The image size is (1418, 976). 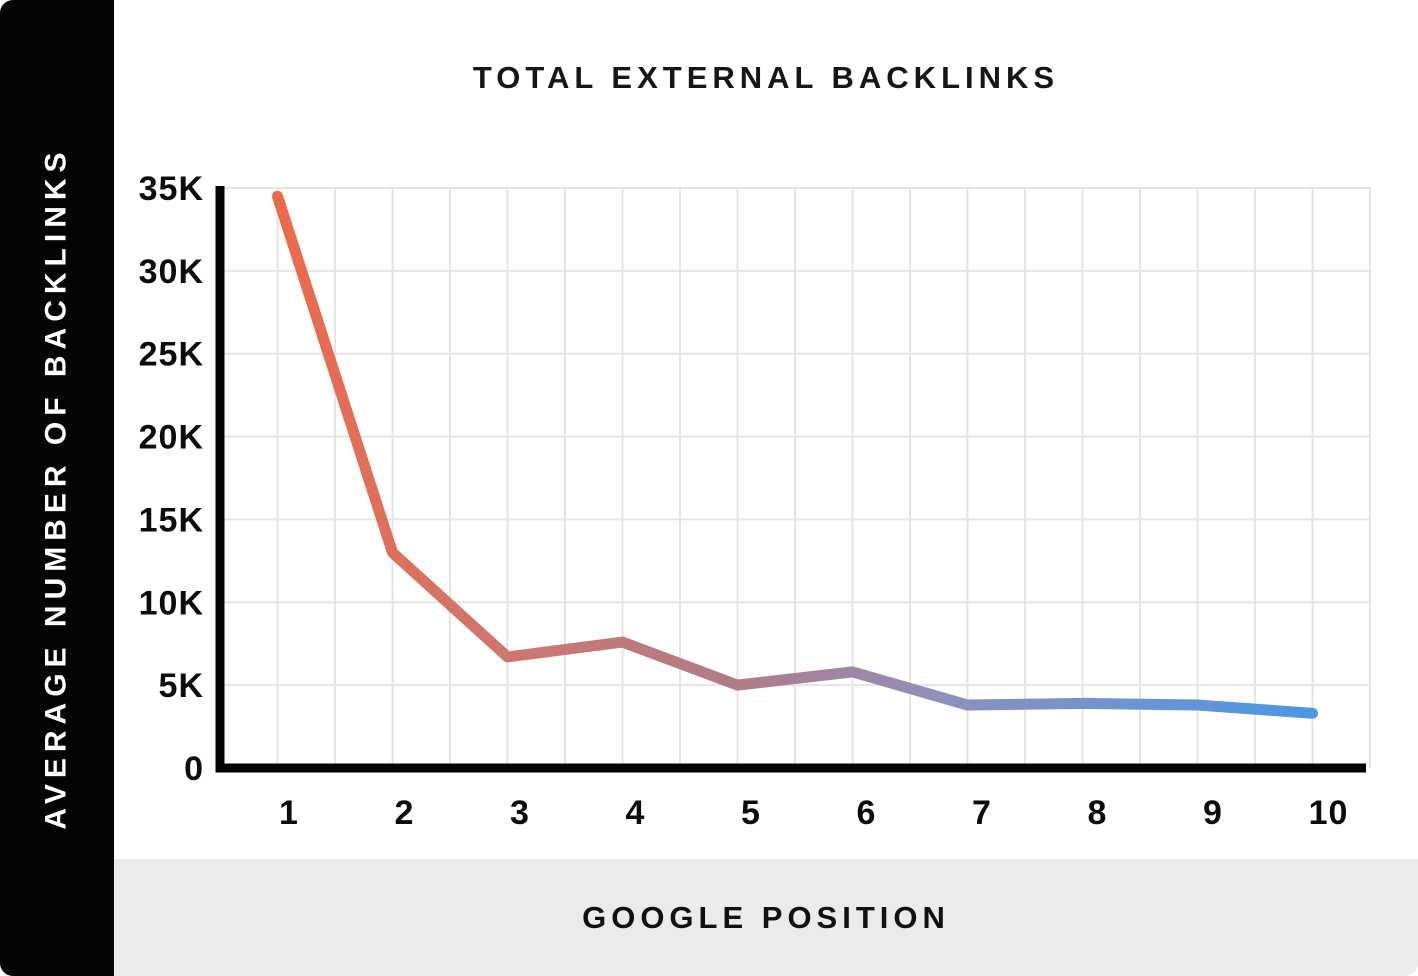 I want to click on x-tick-label: 4, so click(x=636, y=813).